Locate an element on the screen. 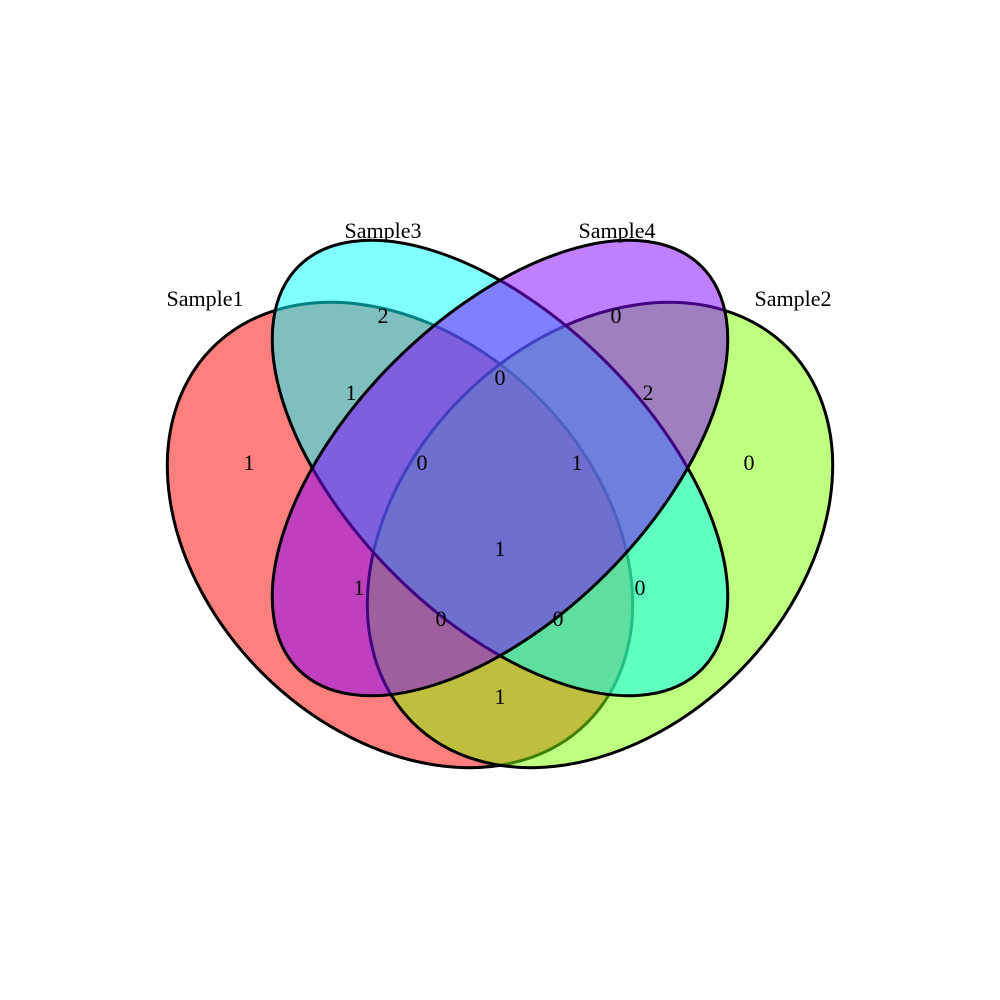  region-count-sample2-sample3: 0 is located at coordinates (640, 587).